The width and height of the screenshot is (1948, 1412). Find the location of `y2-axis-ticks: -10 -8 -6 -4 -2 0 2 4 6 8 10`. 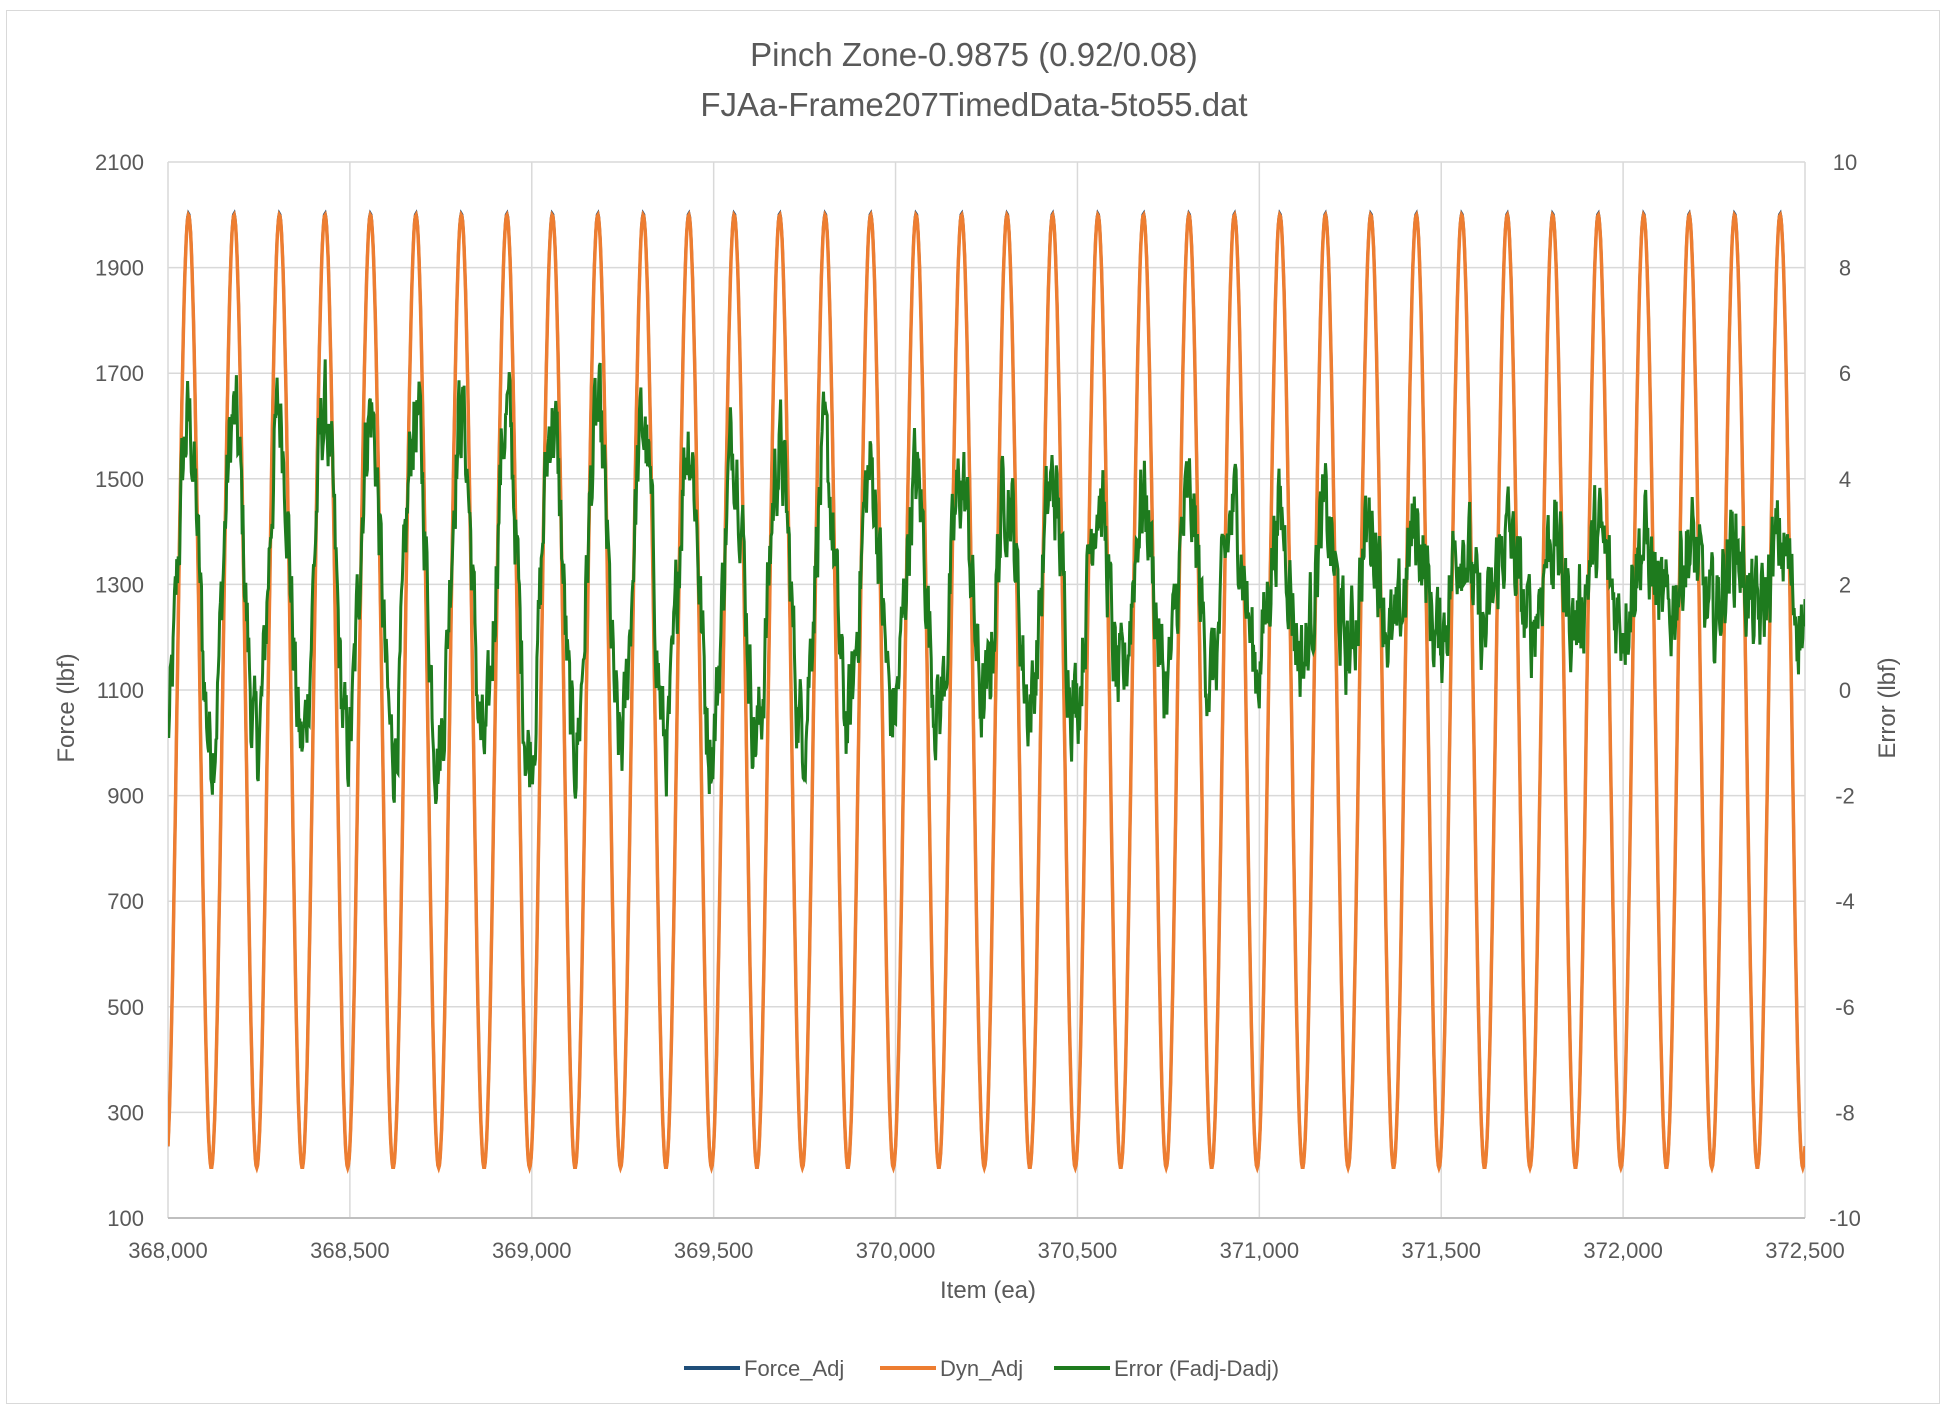

y2-axis-ticks: -10 -8 -6 -4 -2 0 2 4 6 8 10 is located at coordinates (1845, 690).